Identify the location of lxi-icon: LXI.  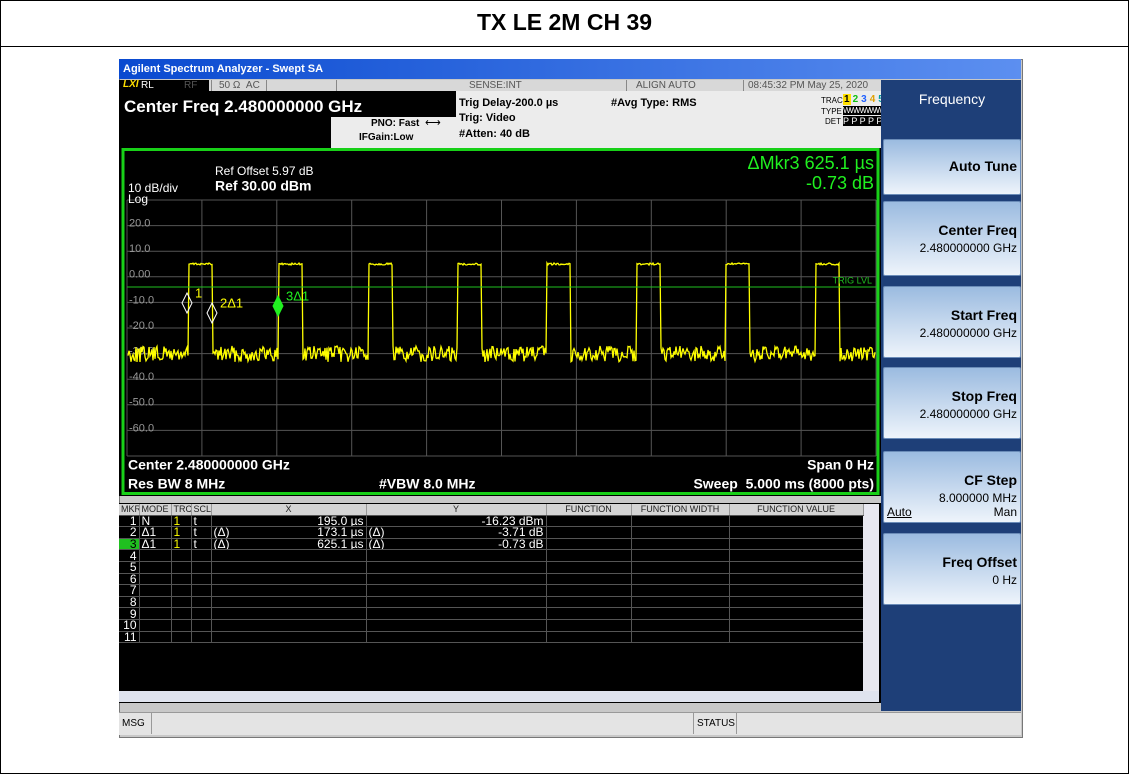
(131, 84).